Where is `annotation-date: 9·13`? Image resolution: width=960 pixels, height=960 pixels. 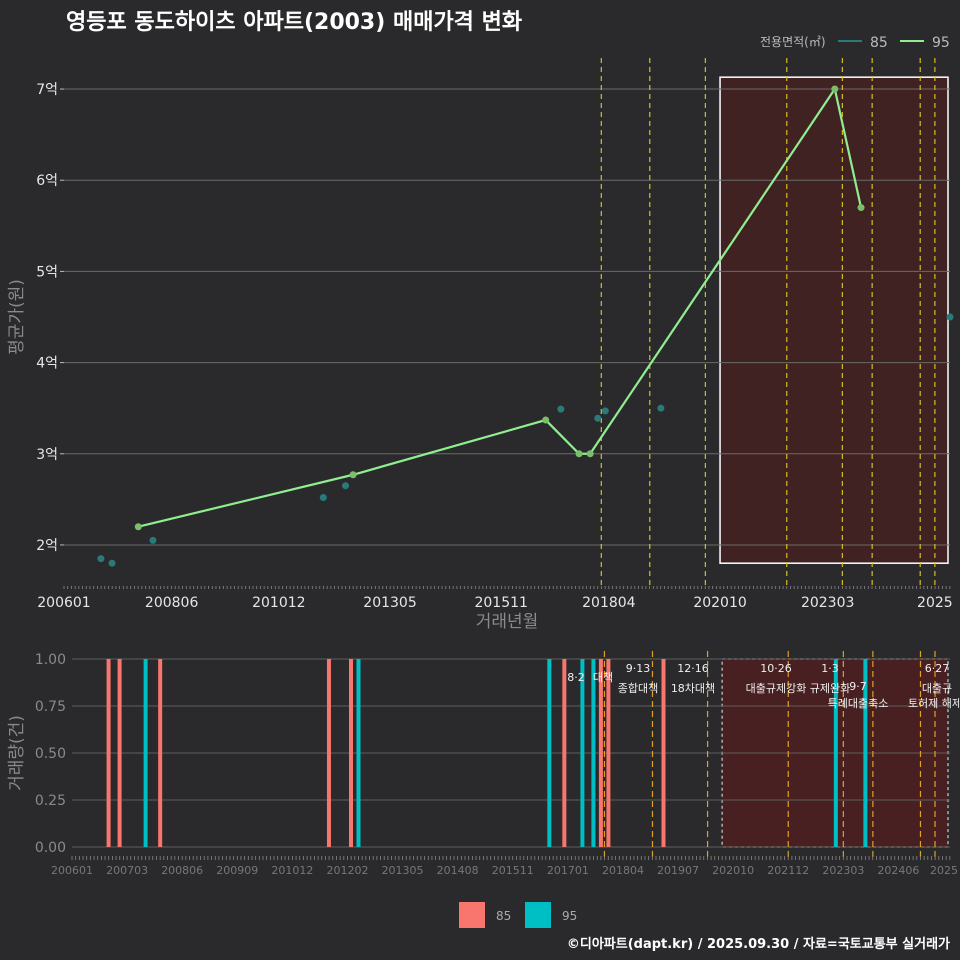
annotation-date: 9·13 is located at coordinates (638, 668).